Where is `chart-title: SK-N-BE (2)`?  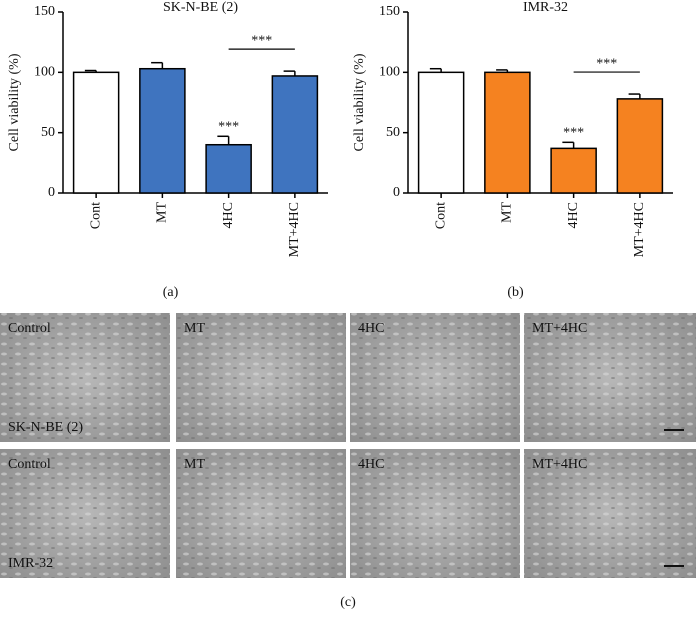 chart-title: SK-N-BE (2) is located at coordinates (200, 7).